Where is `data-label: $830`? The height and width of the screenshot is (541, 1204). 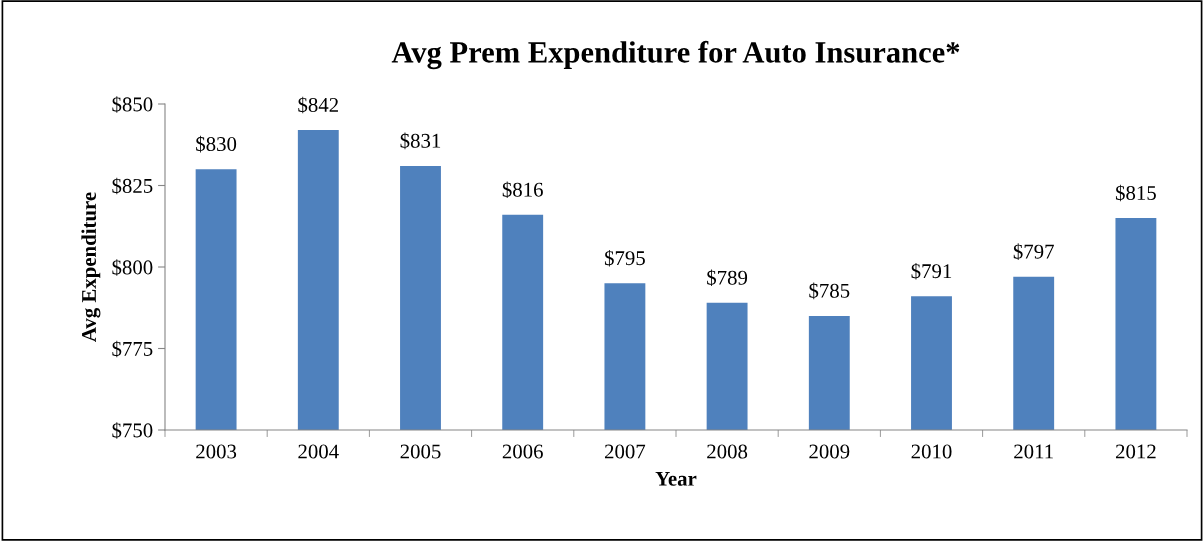
data-label: $830 is located at coordinates (216, 144).